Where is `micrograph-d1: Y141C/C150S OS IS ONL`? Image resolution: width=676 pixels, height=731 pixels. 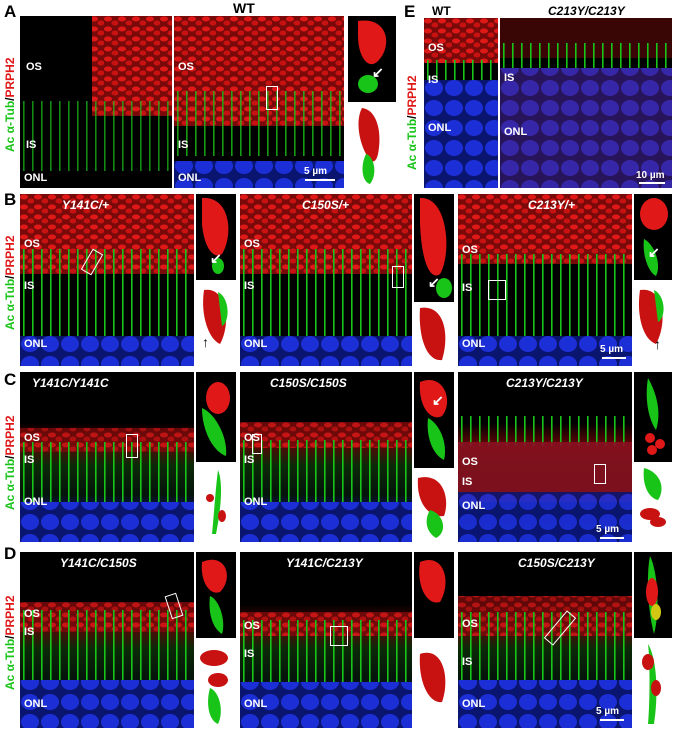 micrograph-d1: Y141C/C150S OS IS ONL is located at coordinates (107, 640).